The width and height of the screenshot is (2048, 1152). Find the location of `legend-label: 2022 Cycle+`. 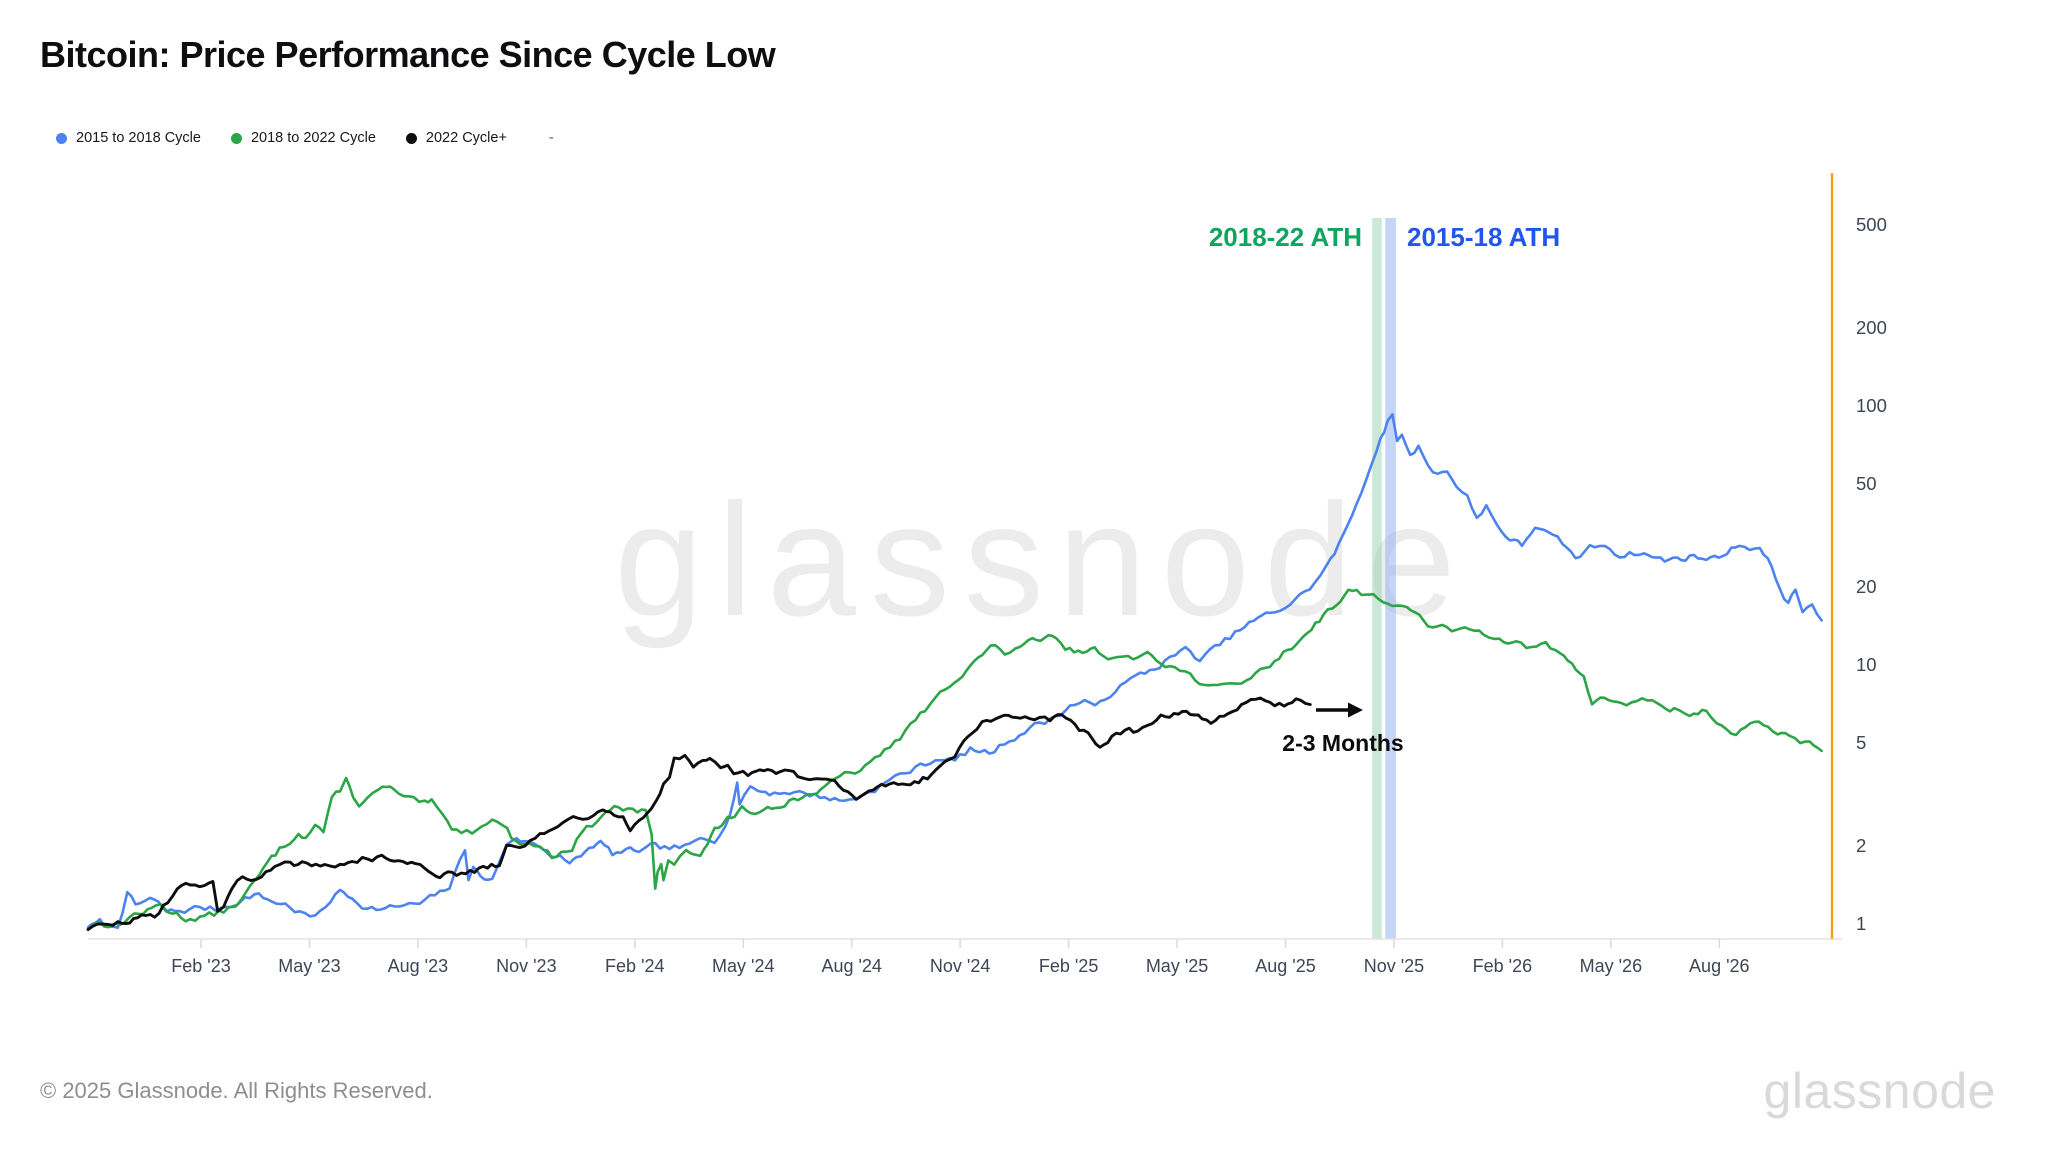

legend-label: 2022 Cycle+ is located at coordinates (466, 138).